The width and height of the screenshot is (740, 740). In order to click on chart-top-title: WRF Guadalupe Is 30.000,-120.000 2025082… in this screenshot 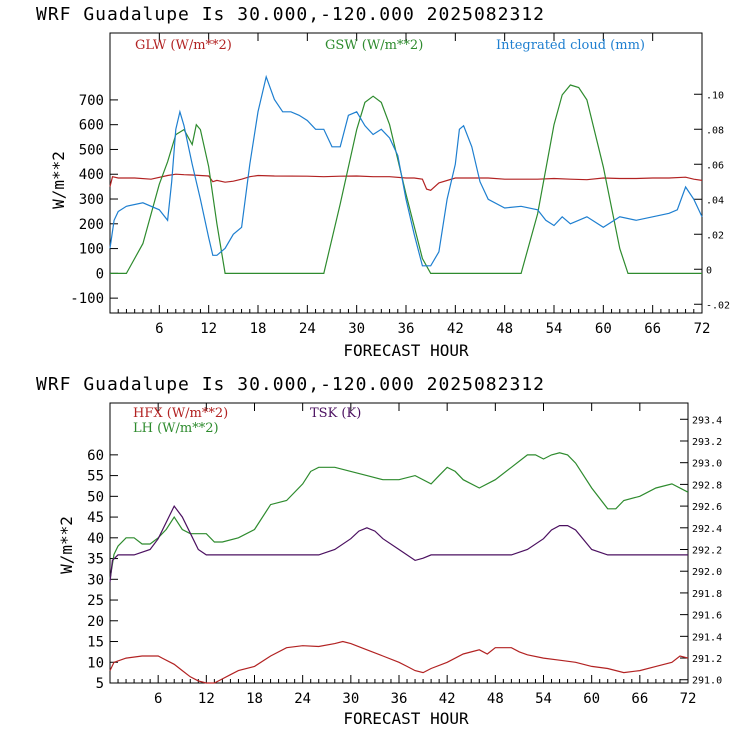, I will do `click(290, 14)`.